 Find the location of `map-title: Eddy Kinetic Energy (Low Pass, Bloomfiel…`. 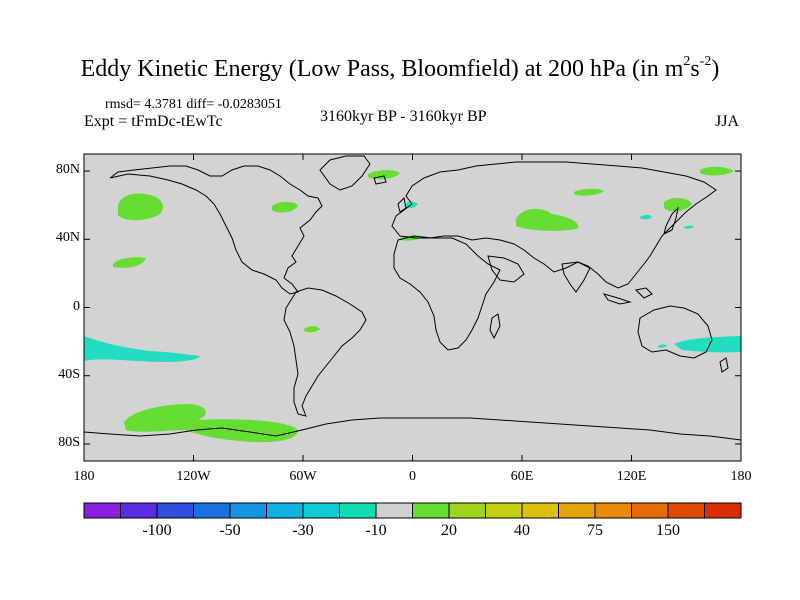

map-title: Eddy Kinetic Energy (Low Pass, Bloomfiel… is located at coordinates (400, 68).